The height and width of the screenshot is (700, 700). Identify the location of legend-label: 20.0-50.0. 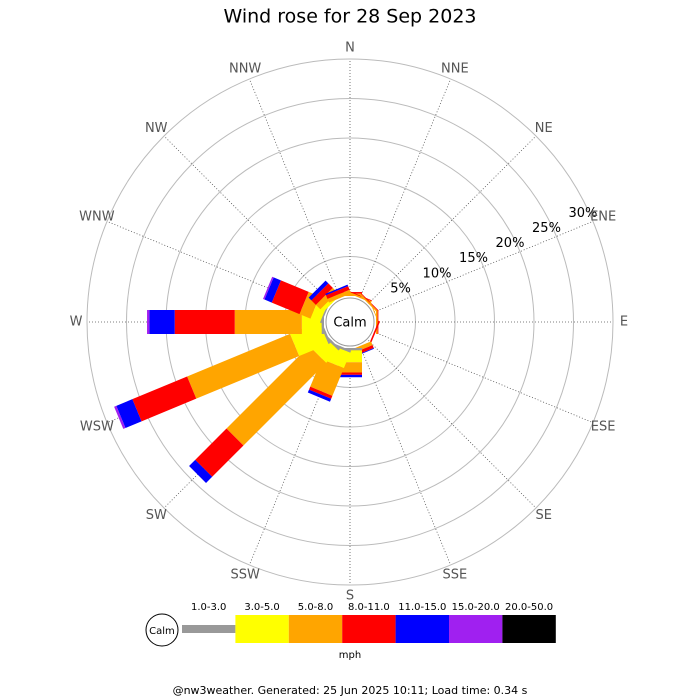
(529, 607).